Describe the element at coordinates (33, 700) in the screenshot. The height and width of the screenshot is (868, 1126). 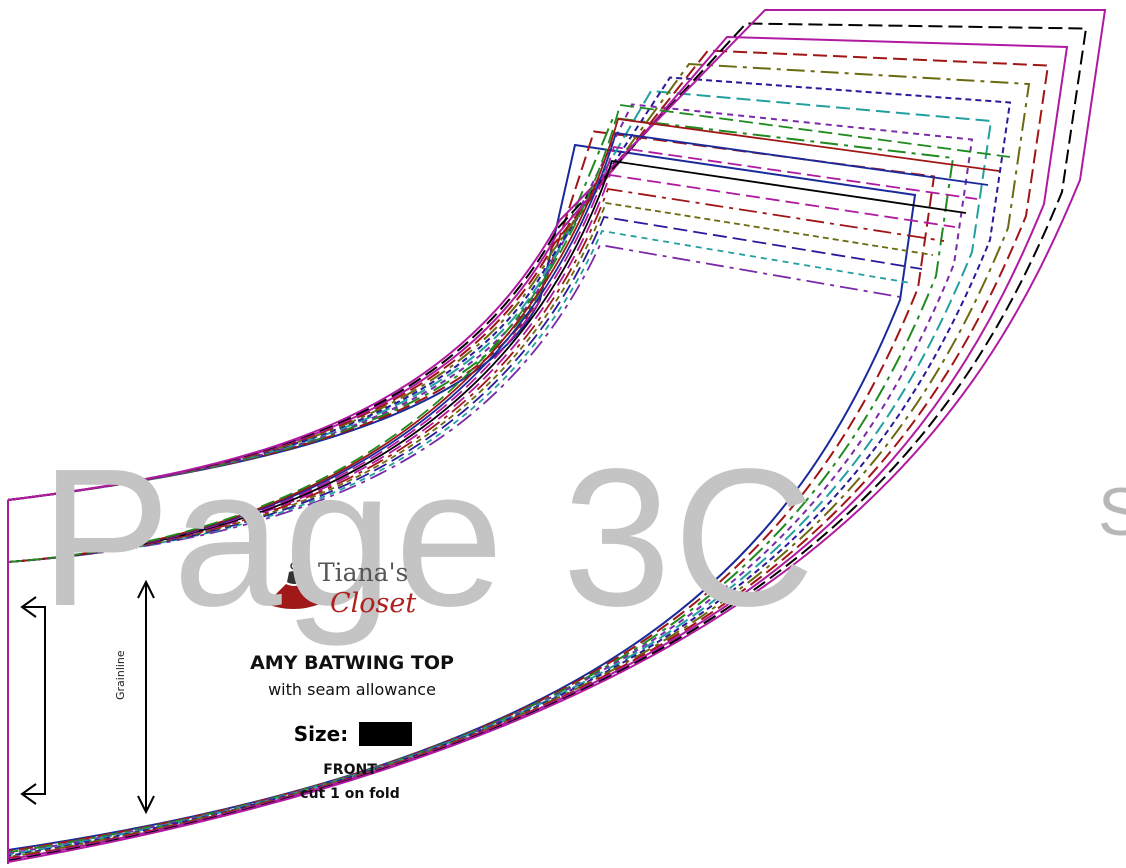
I see `fold-bracket-icon` at that location.